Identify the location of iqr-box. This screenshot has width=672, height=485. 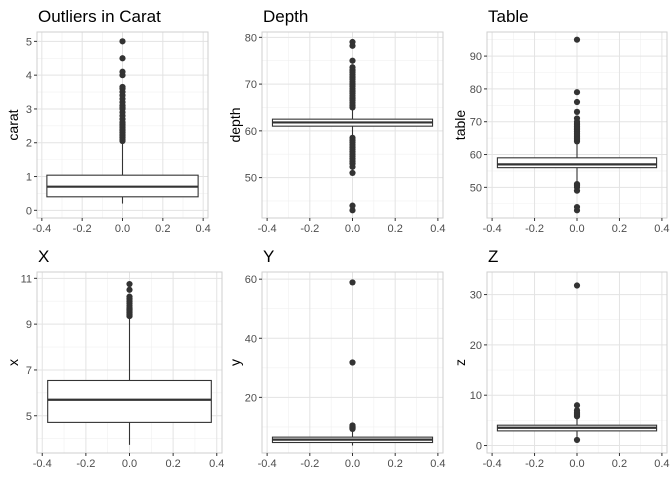
(577, 163).